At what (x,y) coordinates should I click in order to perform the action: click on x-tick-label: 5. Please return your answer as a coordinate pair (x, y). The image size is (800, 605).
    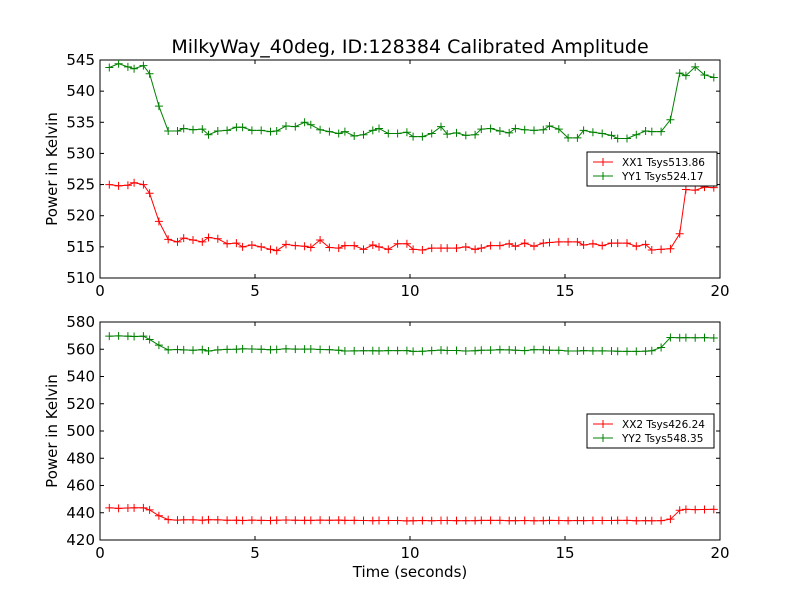
    Looking at the image, I should click on (255, 291).